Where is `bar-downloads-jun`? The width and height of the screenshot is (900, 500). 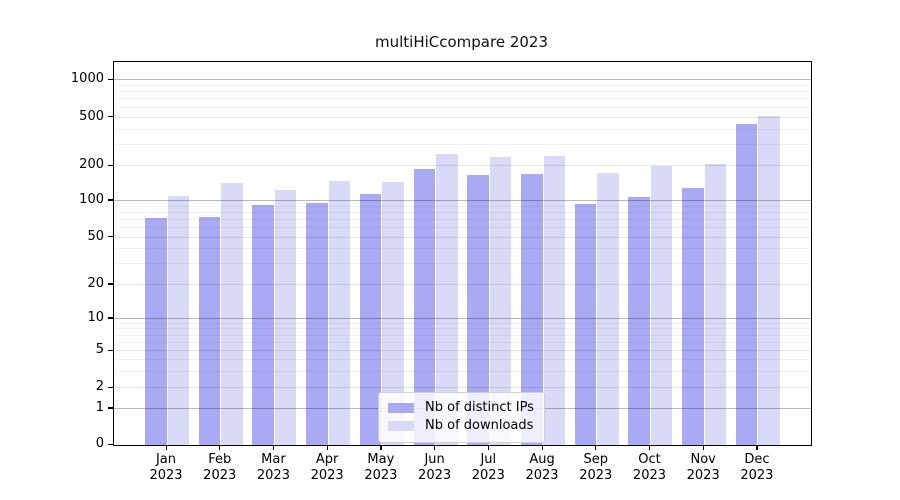 bar-downloads-jun is located at coordinates (447, 299).